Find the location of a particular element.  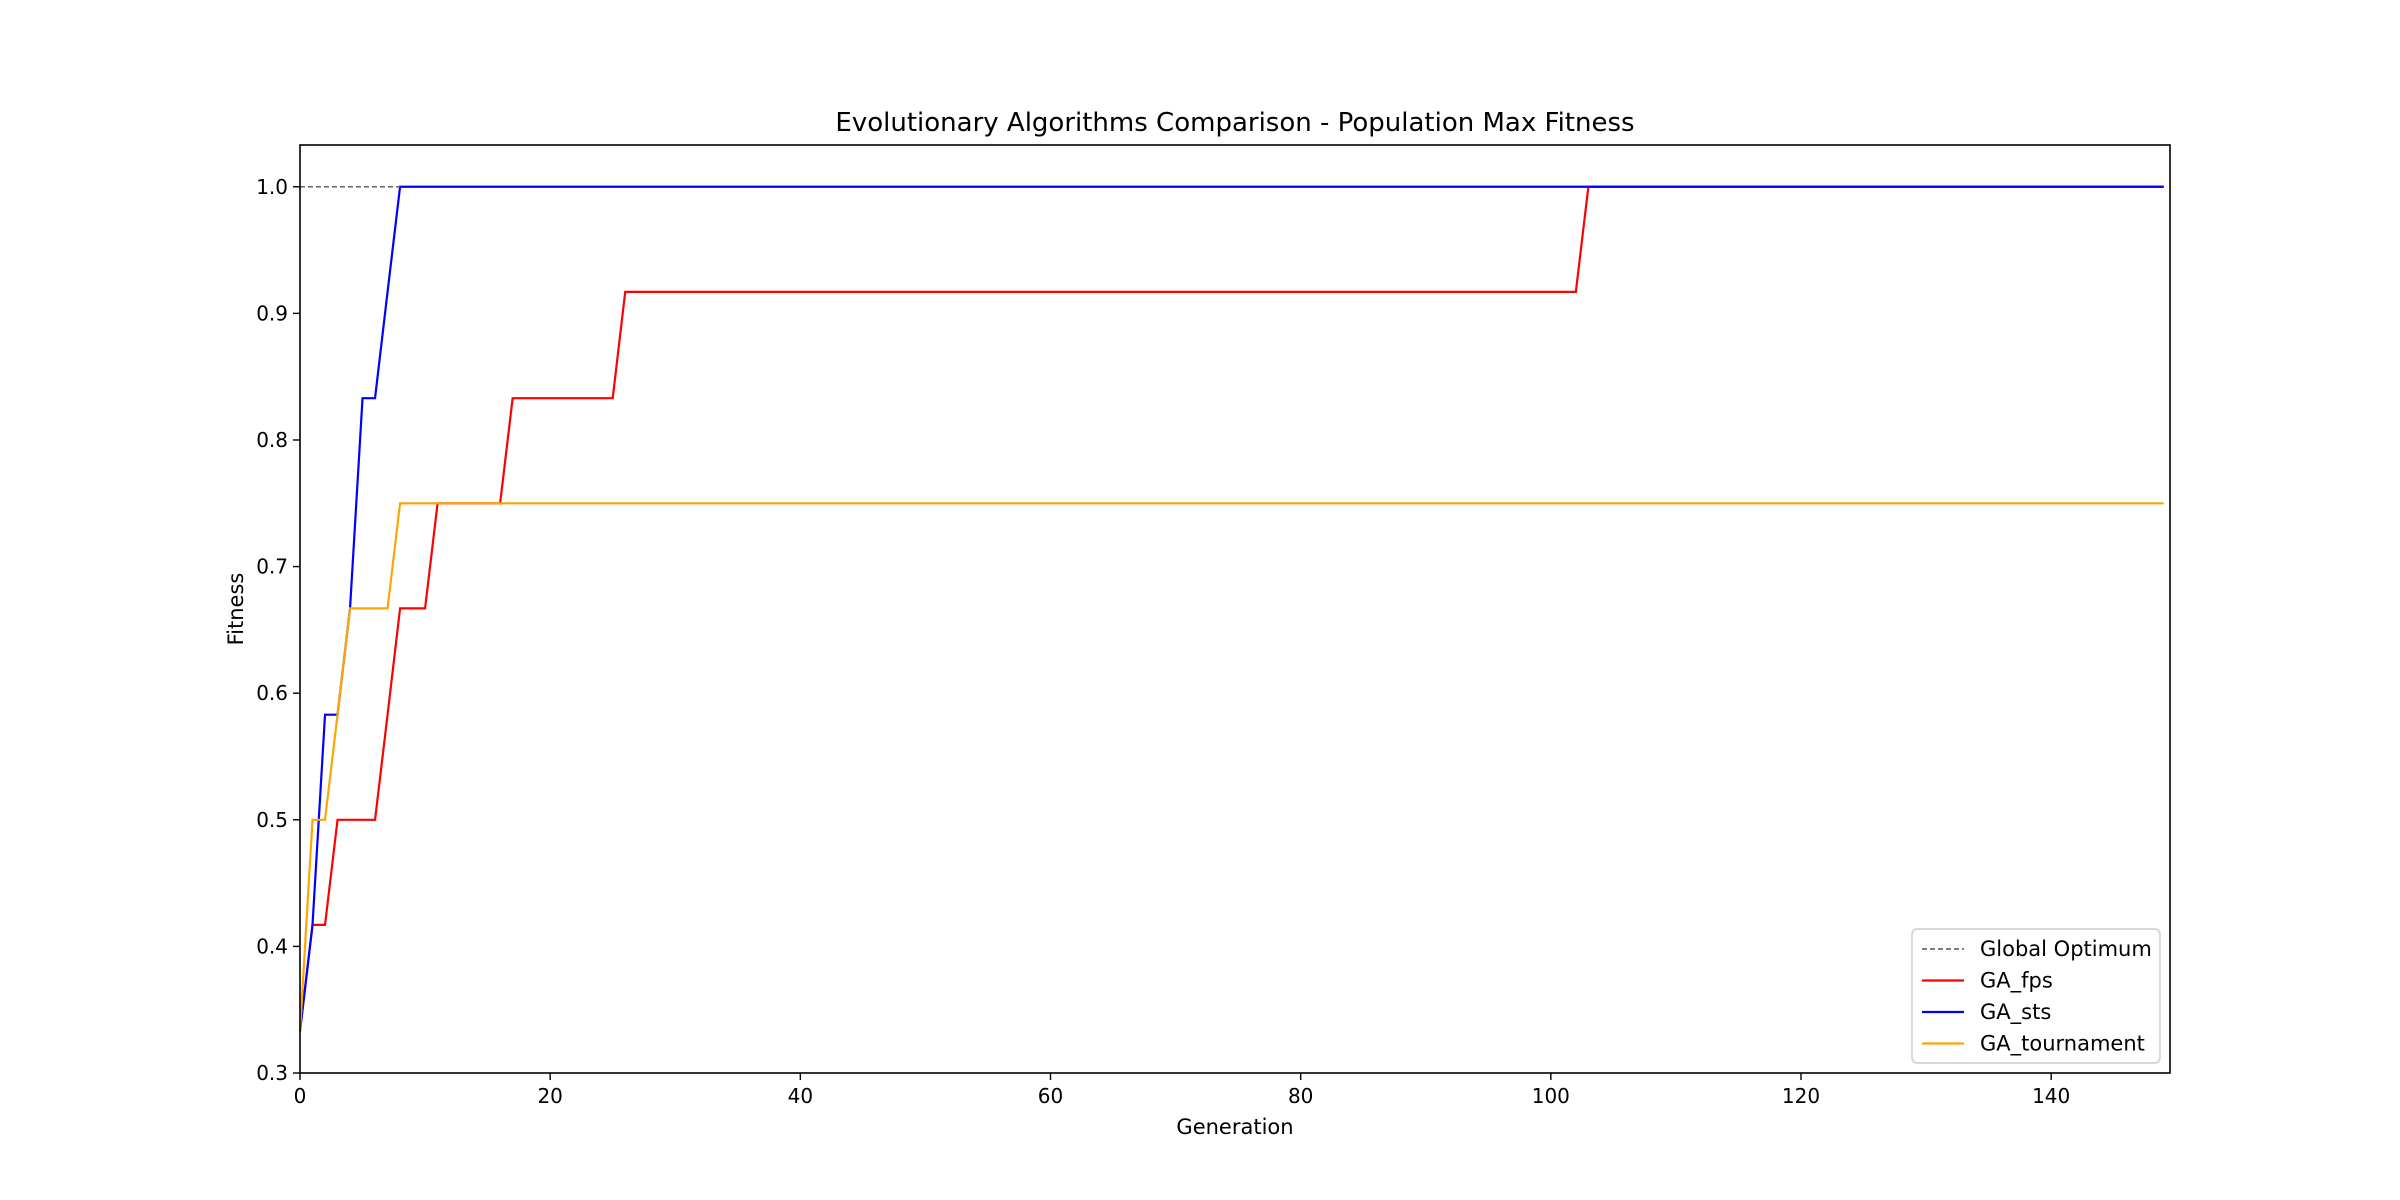

legend-box is located at coordinates (2036, 996).